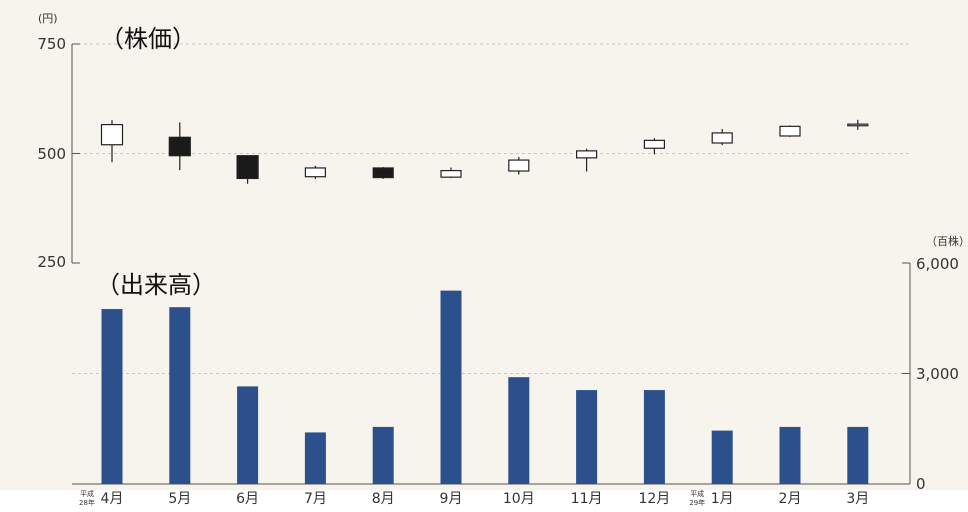  Describe the element at coordinates (112, 499) in the screenshot. I see `month-label-1: 4月` at that location.